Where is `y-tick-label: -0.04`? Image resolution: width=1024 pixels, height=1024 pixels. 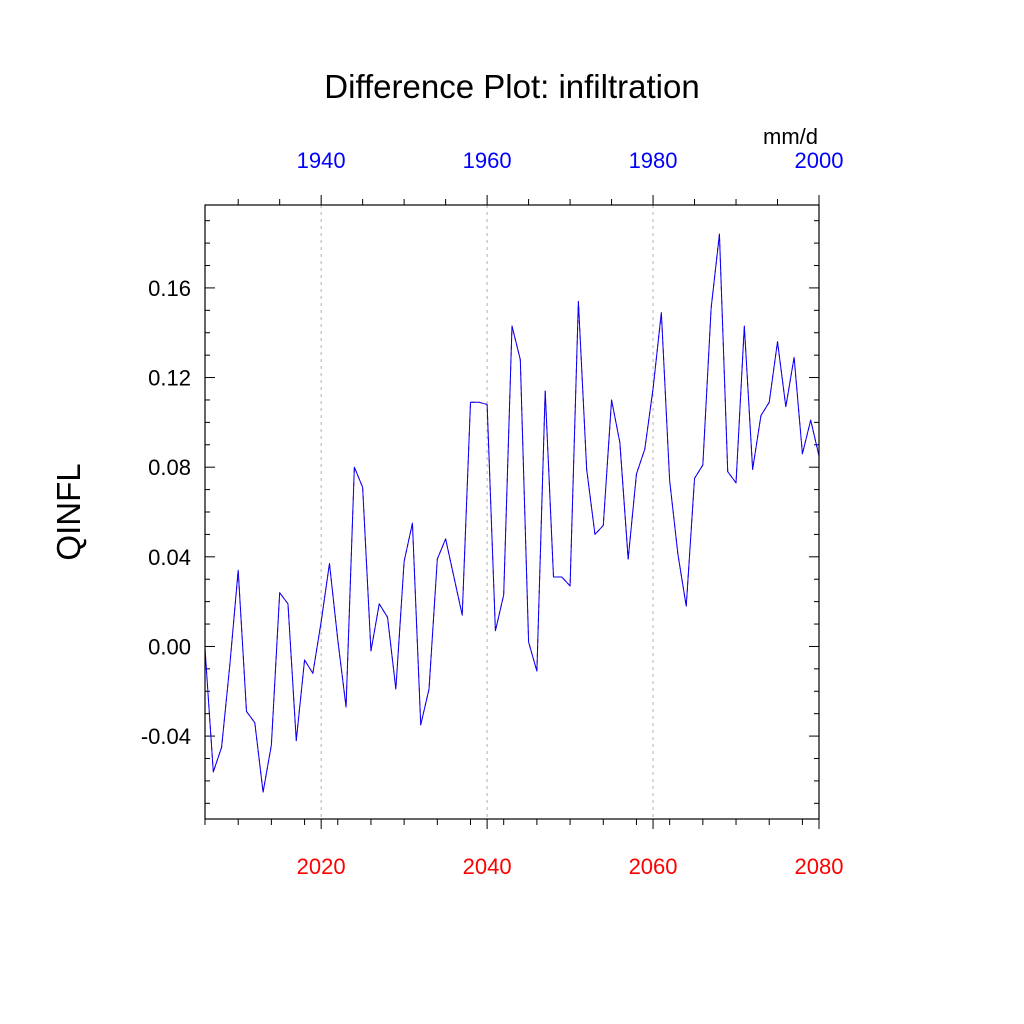 y-tick-label: -0.04 is located at coordinates (166, 736).